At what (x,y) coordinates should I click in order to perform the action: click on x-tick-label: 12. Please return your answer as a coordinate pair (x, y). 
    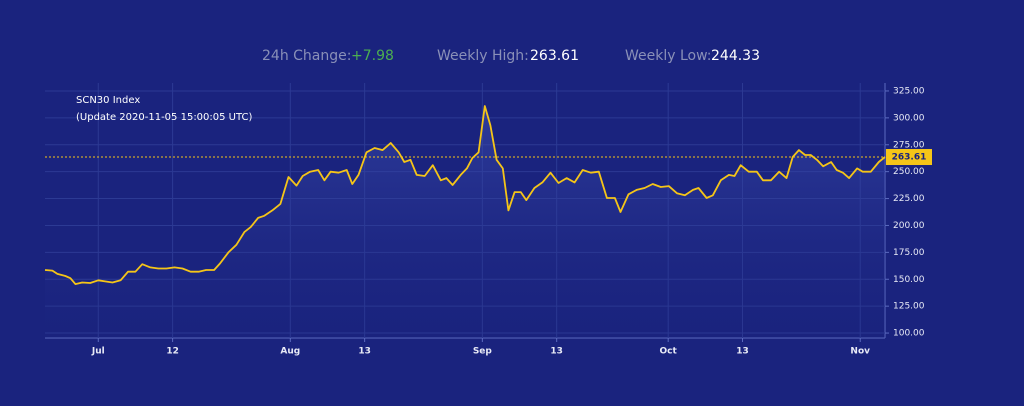
    Looking at the image, I should click on (172, 352).